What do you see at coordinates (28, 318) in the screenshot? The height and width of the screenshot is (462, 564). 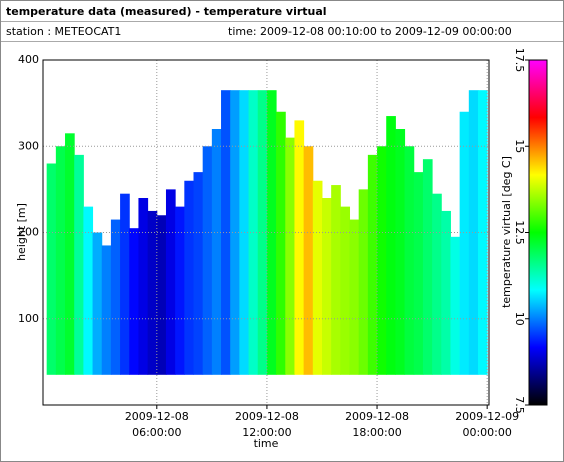 I see `y-tick-label: 100` at bounding box center [28, 318].